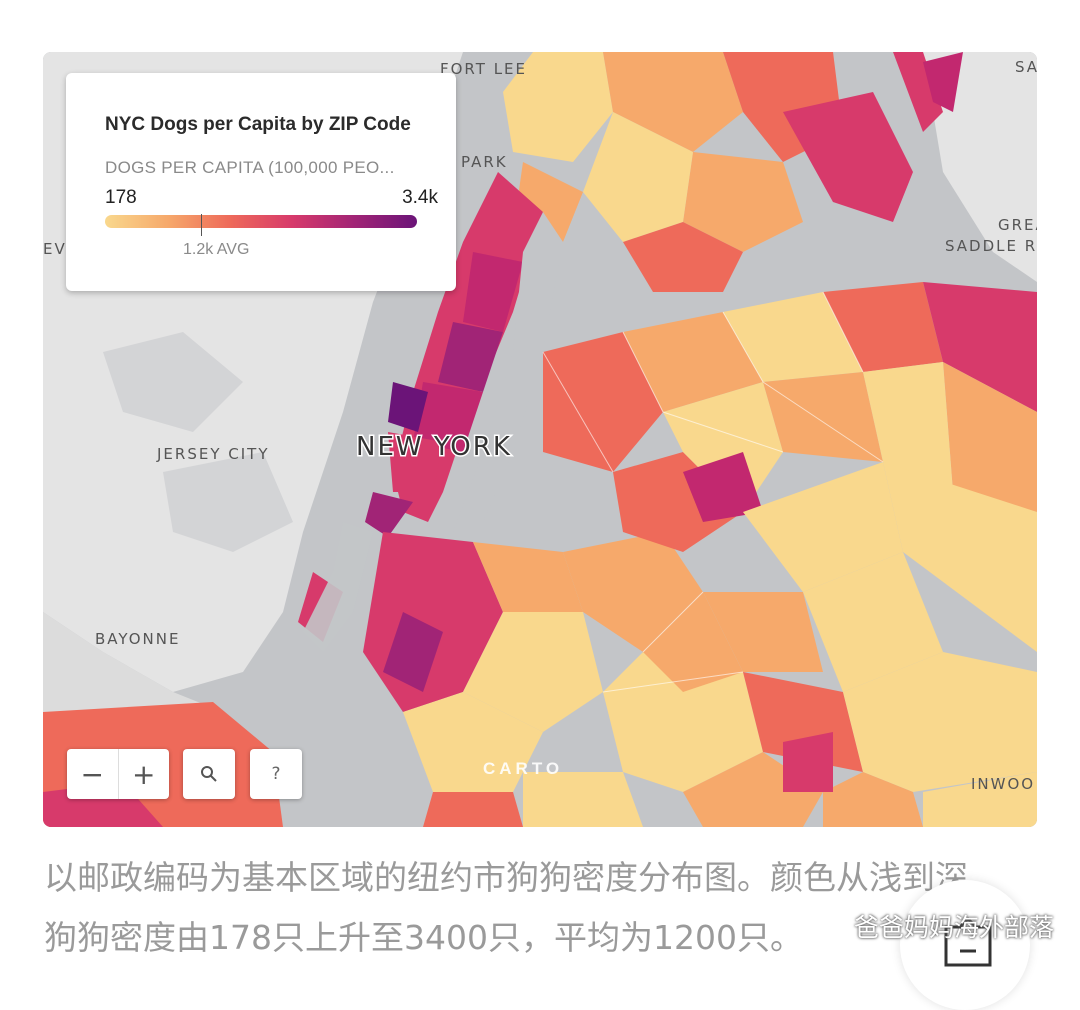  What do you see at coordinates (1003, 784) in the screenshot?
I see `label-inwood: INWOO` at bounding box center [1003, 784].